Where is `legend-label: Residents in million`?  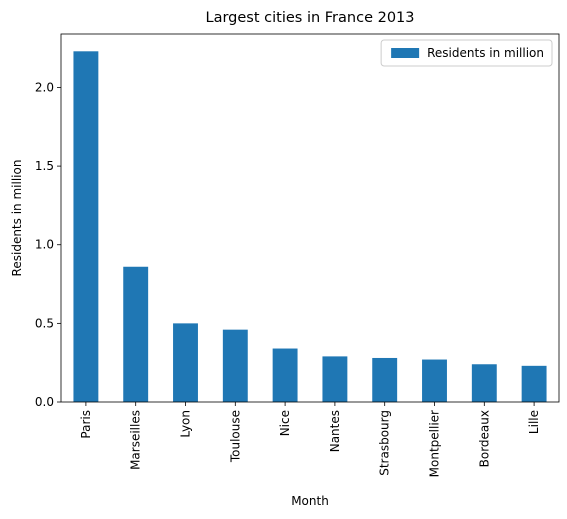
legend-label: Residents in million is located at coordinates (485, 53).